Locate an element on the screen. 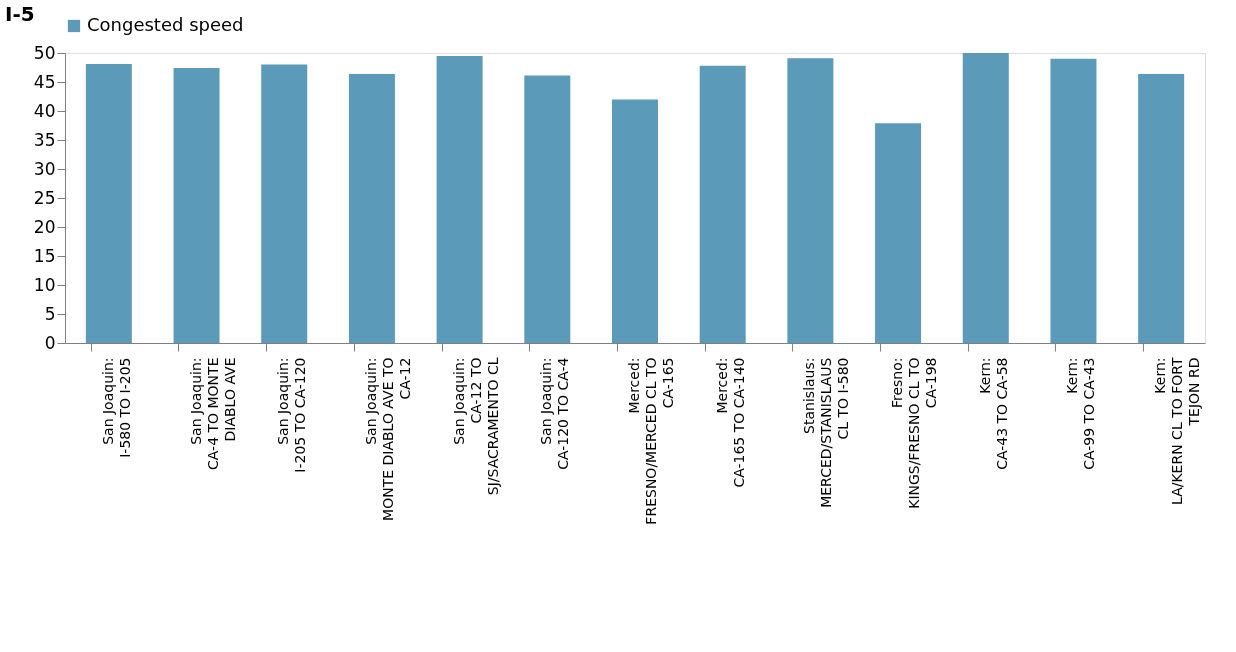  y-tick-label: 25 is located at coordinates (44, 197).